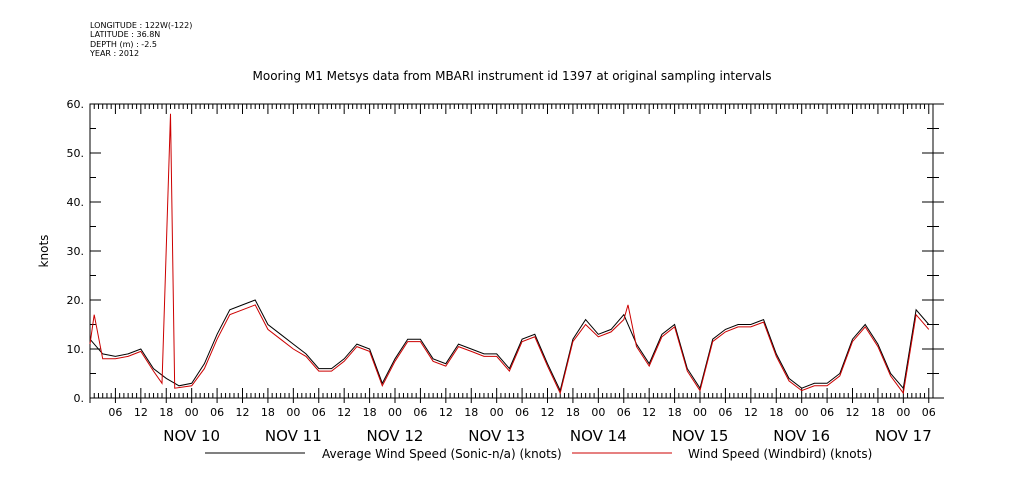 The image size is (1009, 504). What do you see at coordinates (700, 436) in the screenshot?
I see `x-day-label: NOV 15` at bounding box center [700, 436].